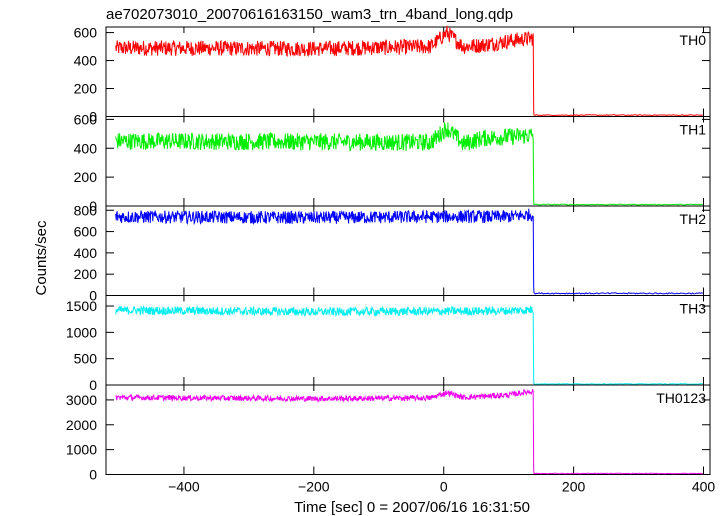 Image resolution: width=724 pixels, height=516 pixels. What do you see at coordinates (693, 130) in the screenshot?
I see `series-label: TH1` at bounding box center [693, 130].